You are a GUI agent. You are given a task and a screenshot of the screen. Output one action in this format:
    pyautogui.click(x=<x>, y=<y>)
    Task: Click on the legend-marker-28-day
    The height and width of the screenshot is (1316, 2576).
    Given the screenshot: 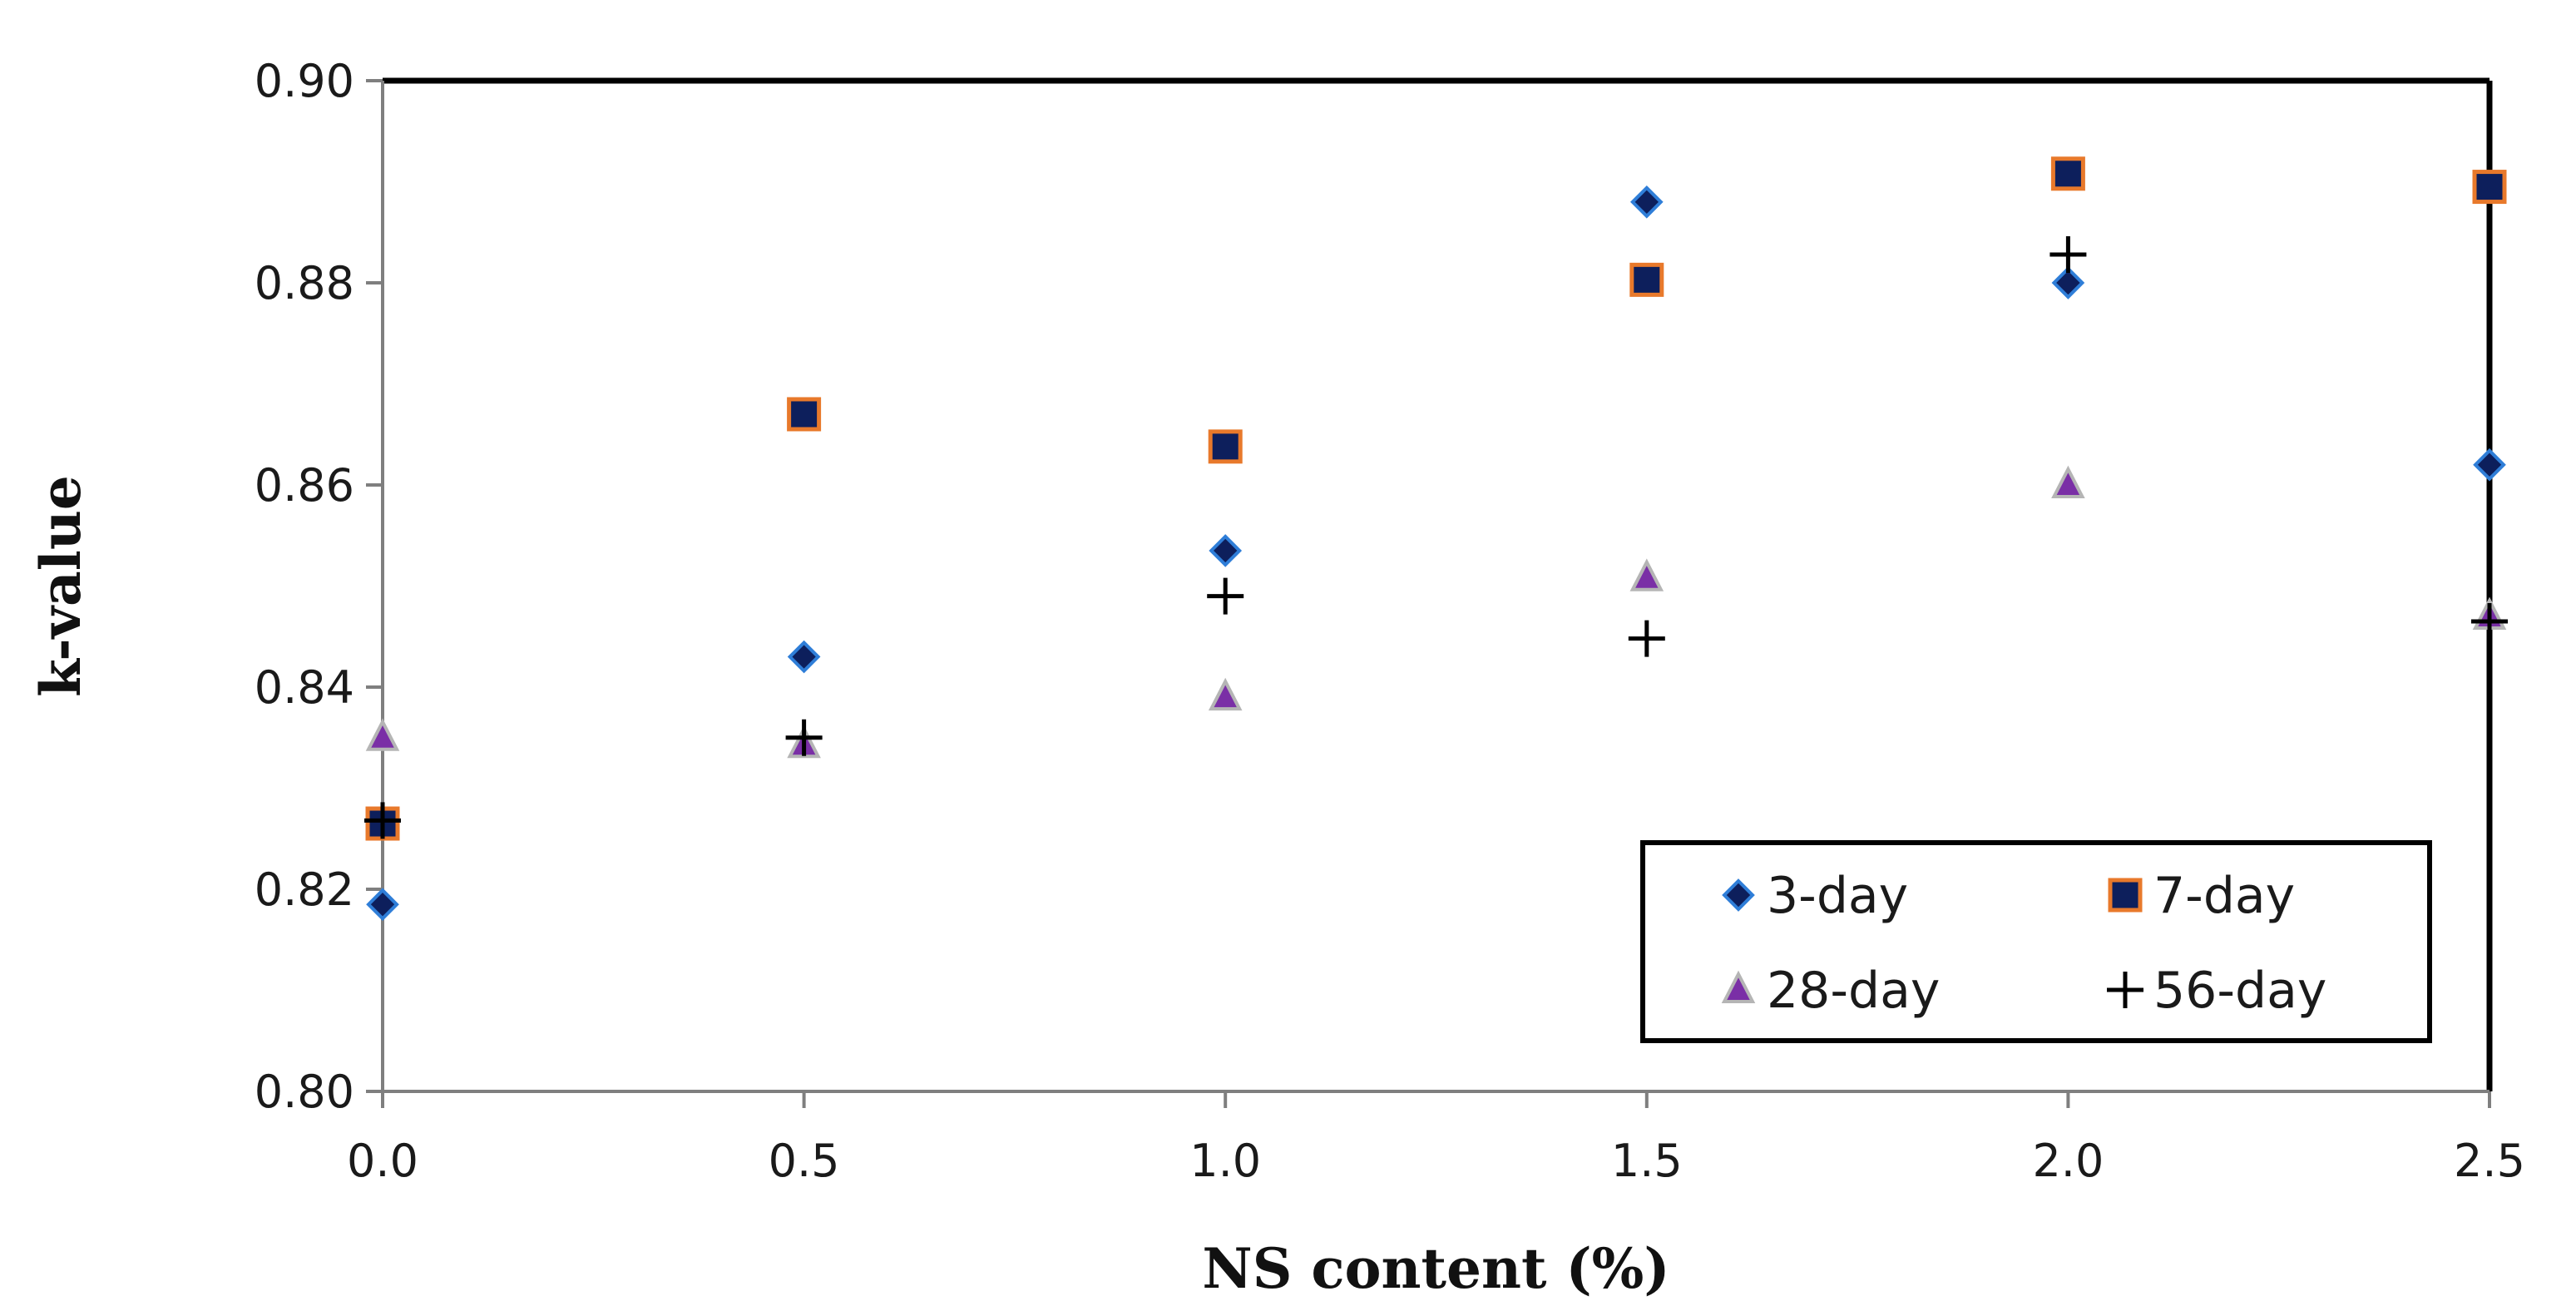 What is the action you would take?
    pyautogui.click(x=1738, y=987)
    